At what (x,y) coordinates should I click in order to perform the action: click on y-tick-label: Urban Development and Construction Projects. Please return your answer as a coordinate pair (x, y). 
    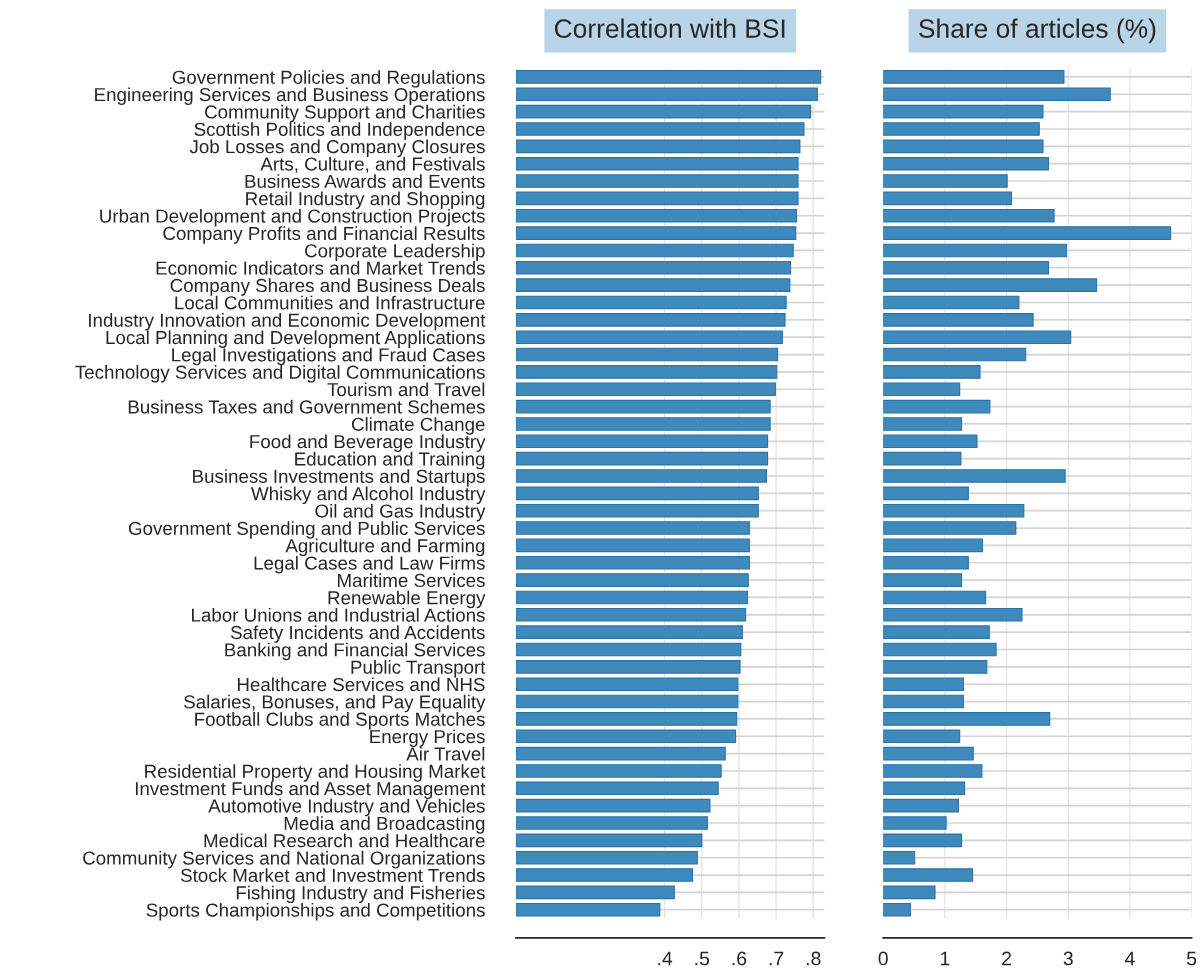
    Looking at the image, I should click on (292, 217).